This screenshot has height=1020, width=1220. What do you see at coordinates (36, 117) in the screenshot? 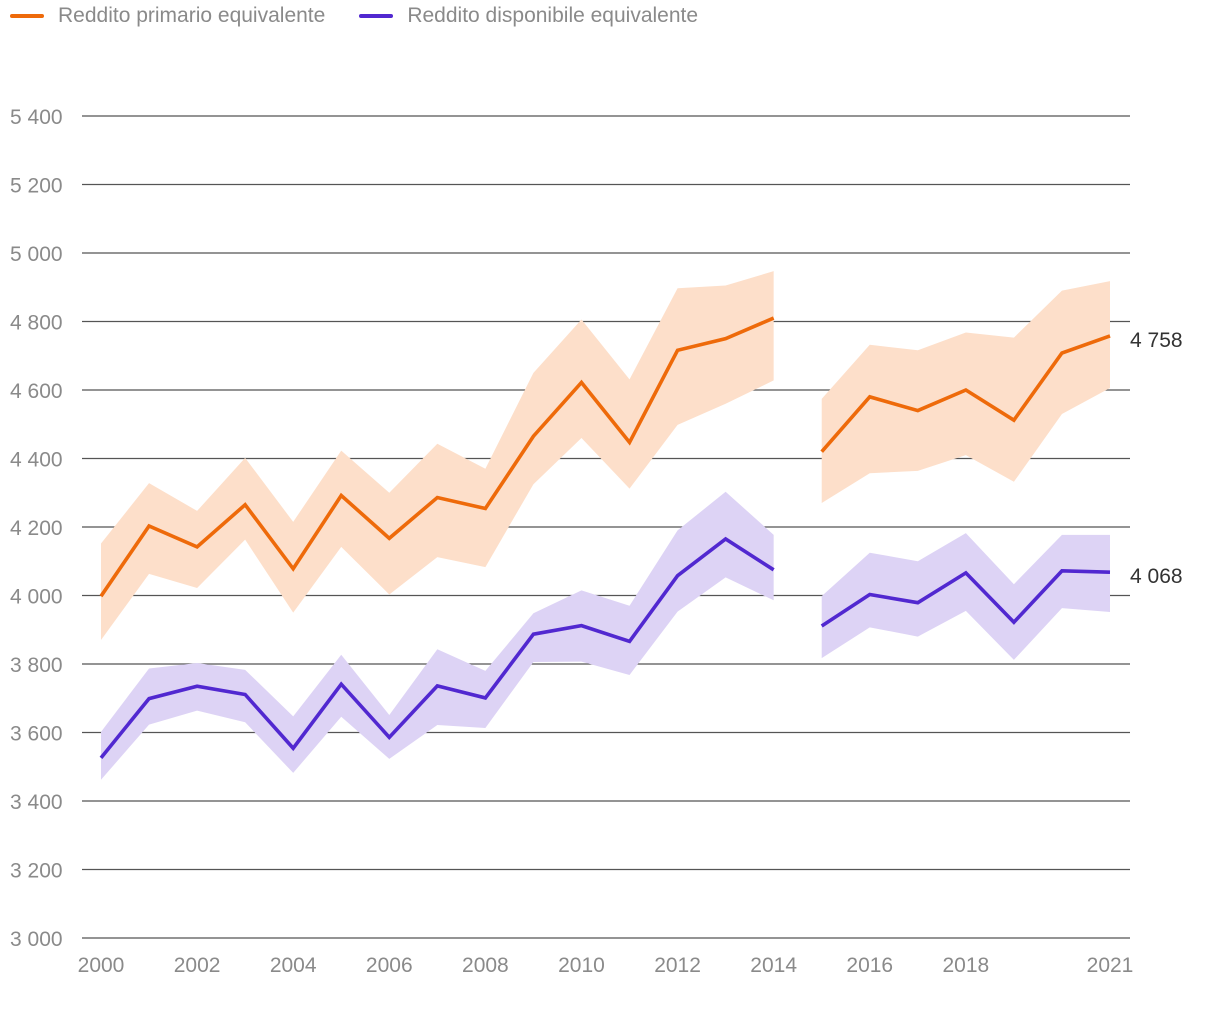
I see `y-tick-label-5400: 5 400` at bounding box center [36, 117].